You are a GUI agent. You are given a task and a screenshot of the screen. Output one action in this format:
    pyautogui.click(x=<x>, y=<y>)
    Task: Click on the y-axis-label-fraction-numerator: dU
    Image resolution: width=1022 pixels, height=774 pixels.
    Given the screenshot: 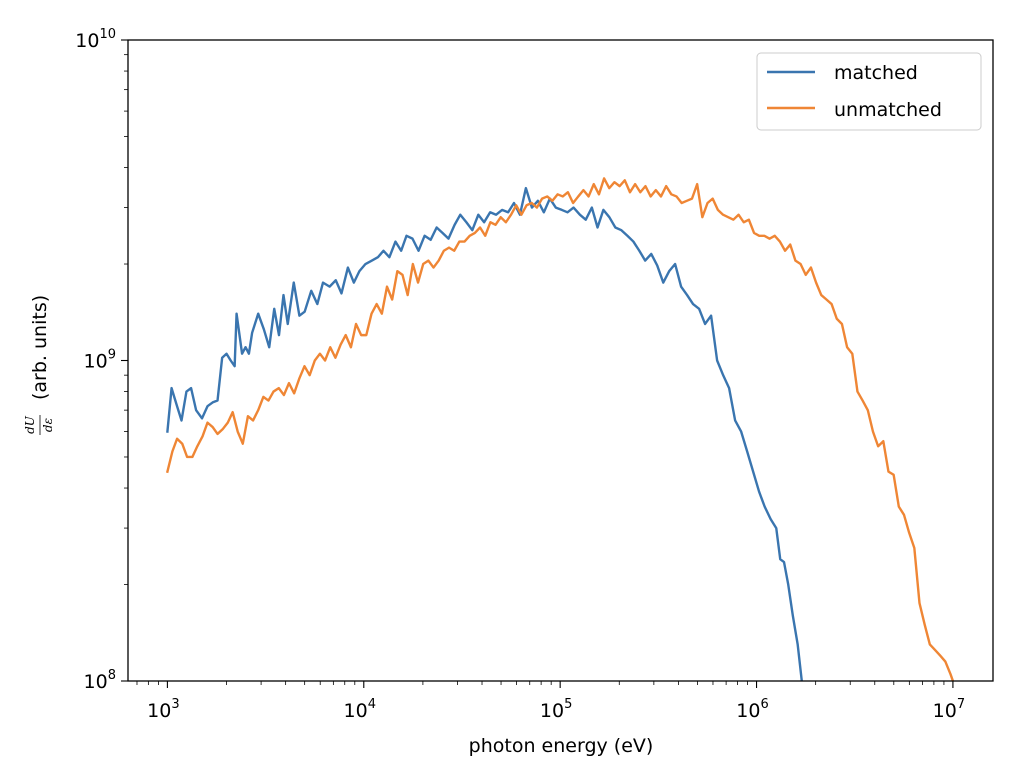 What is the action you would take?
    pyautogui.click(x=30, y=424)
    